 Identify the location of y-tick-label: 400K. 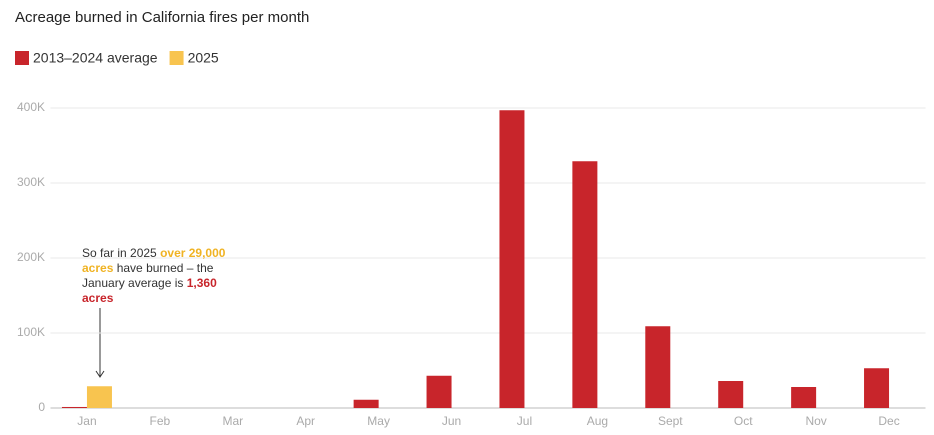
(31, 107).